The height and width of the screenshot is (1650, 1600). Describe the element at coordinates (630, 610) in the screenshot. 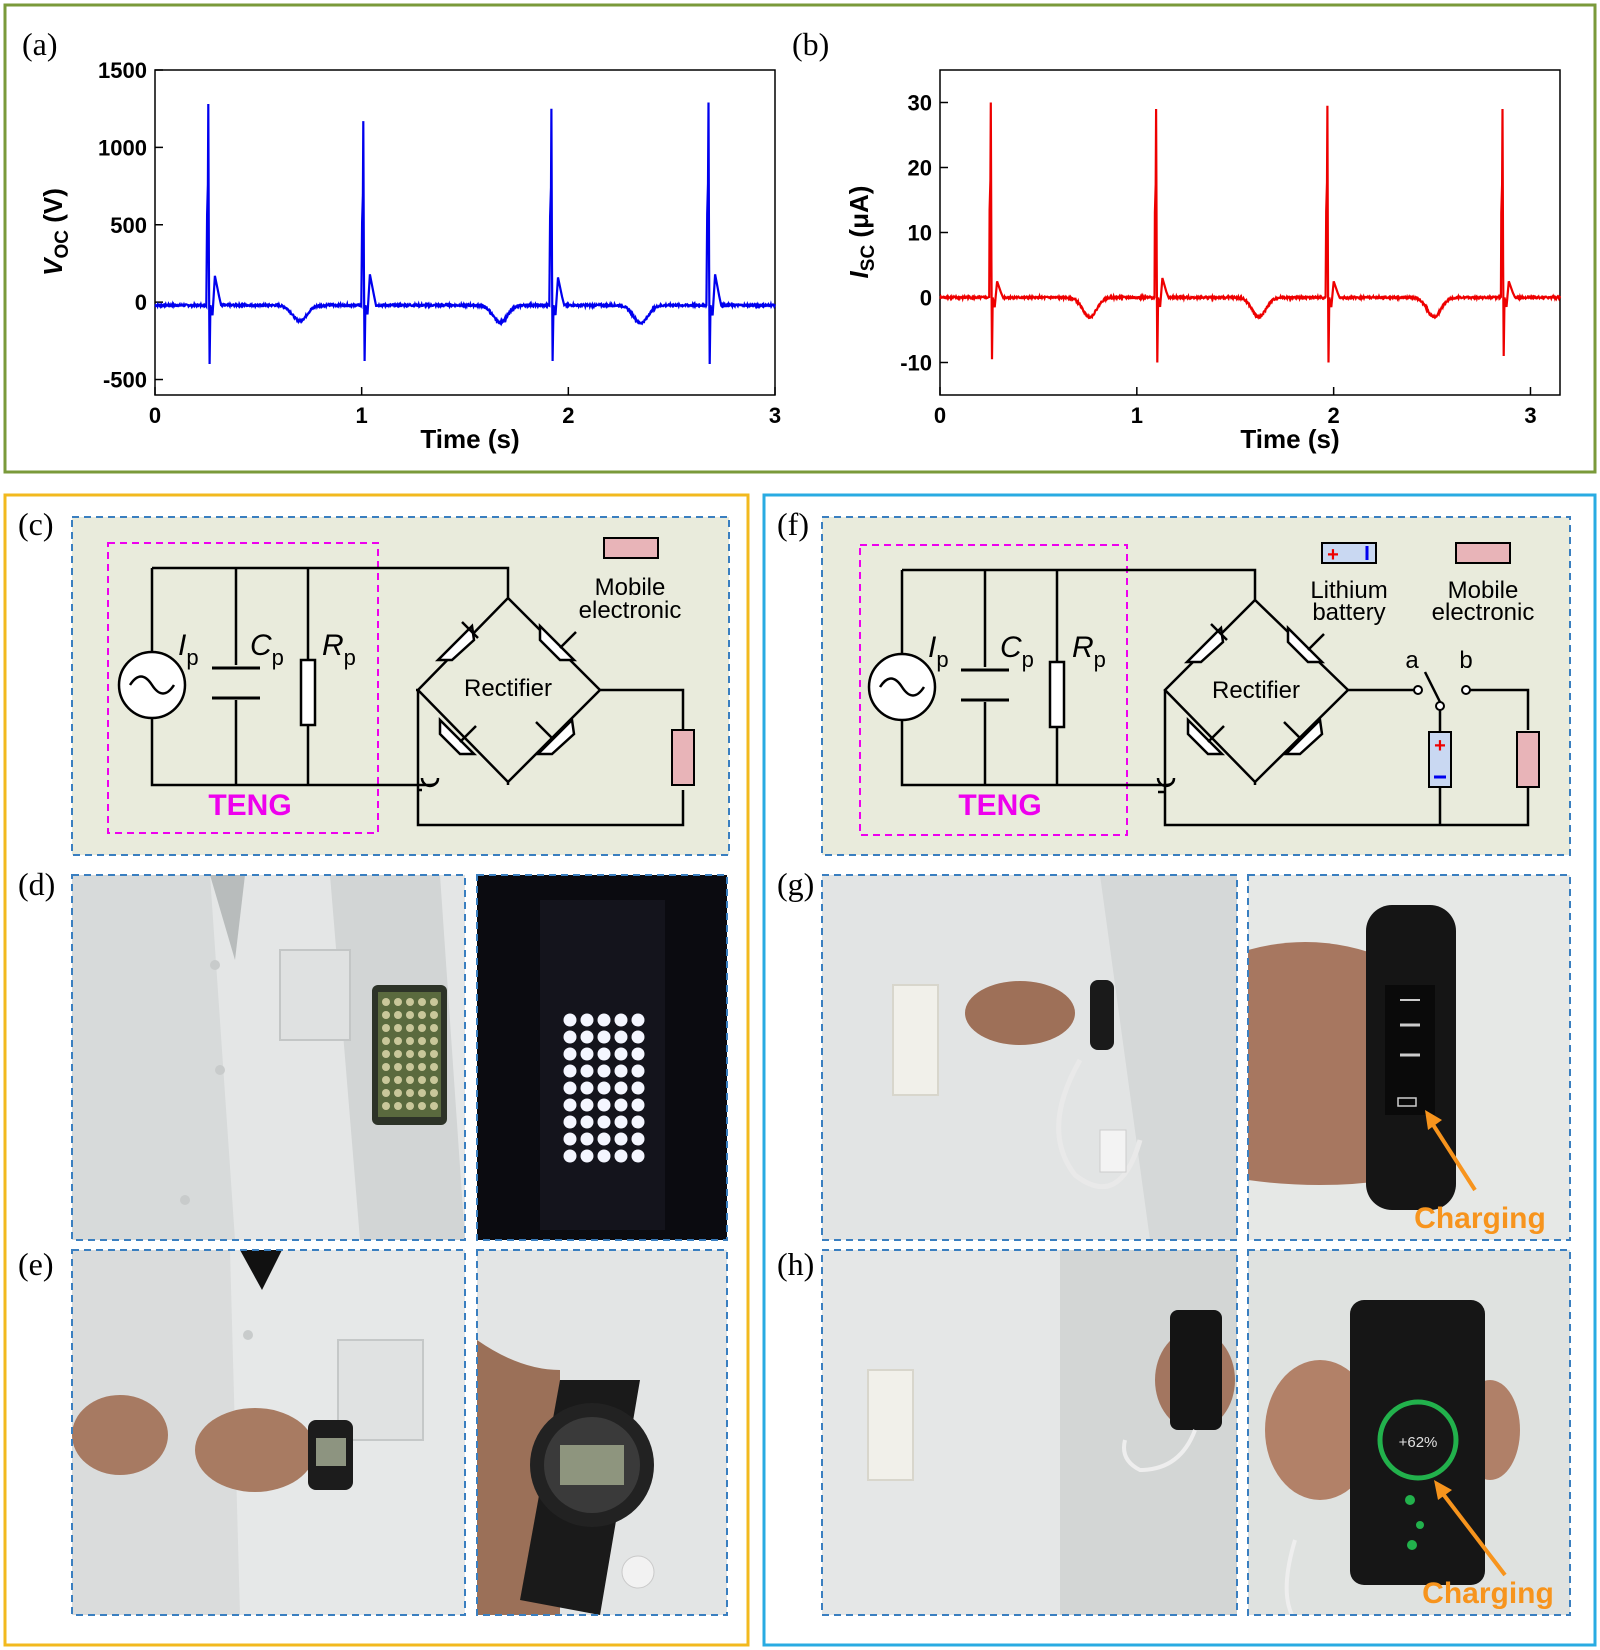

I see `mobile-legend-c-line2: electronic` at that location.